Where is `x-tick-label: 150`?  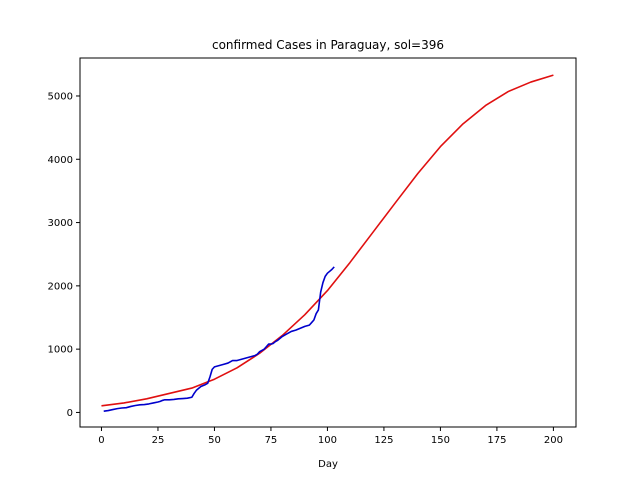
x-tick-label: 150 is located at coordinates (440, 440).